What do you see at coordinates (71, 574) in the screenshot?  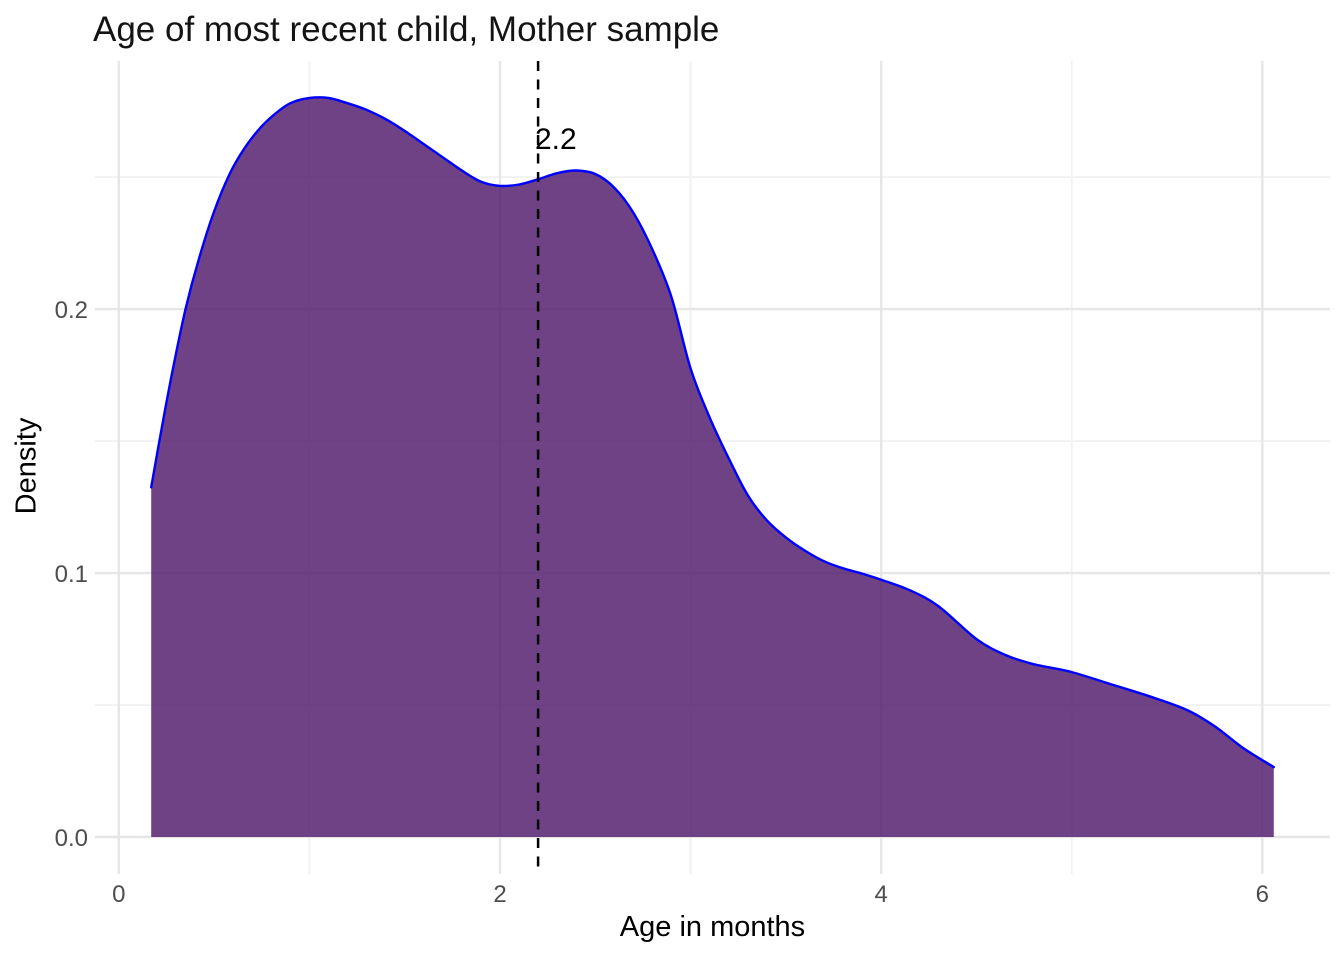 I see `y-tick-label: 0.1` at bounding box center [71, 574].